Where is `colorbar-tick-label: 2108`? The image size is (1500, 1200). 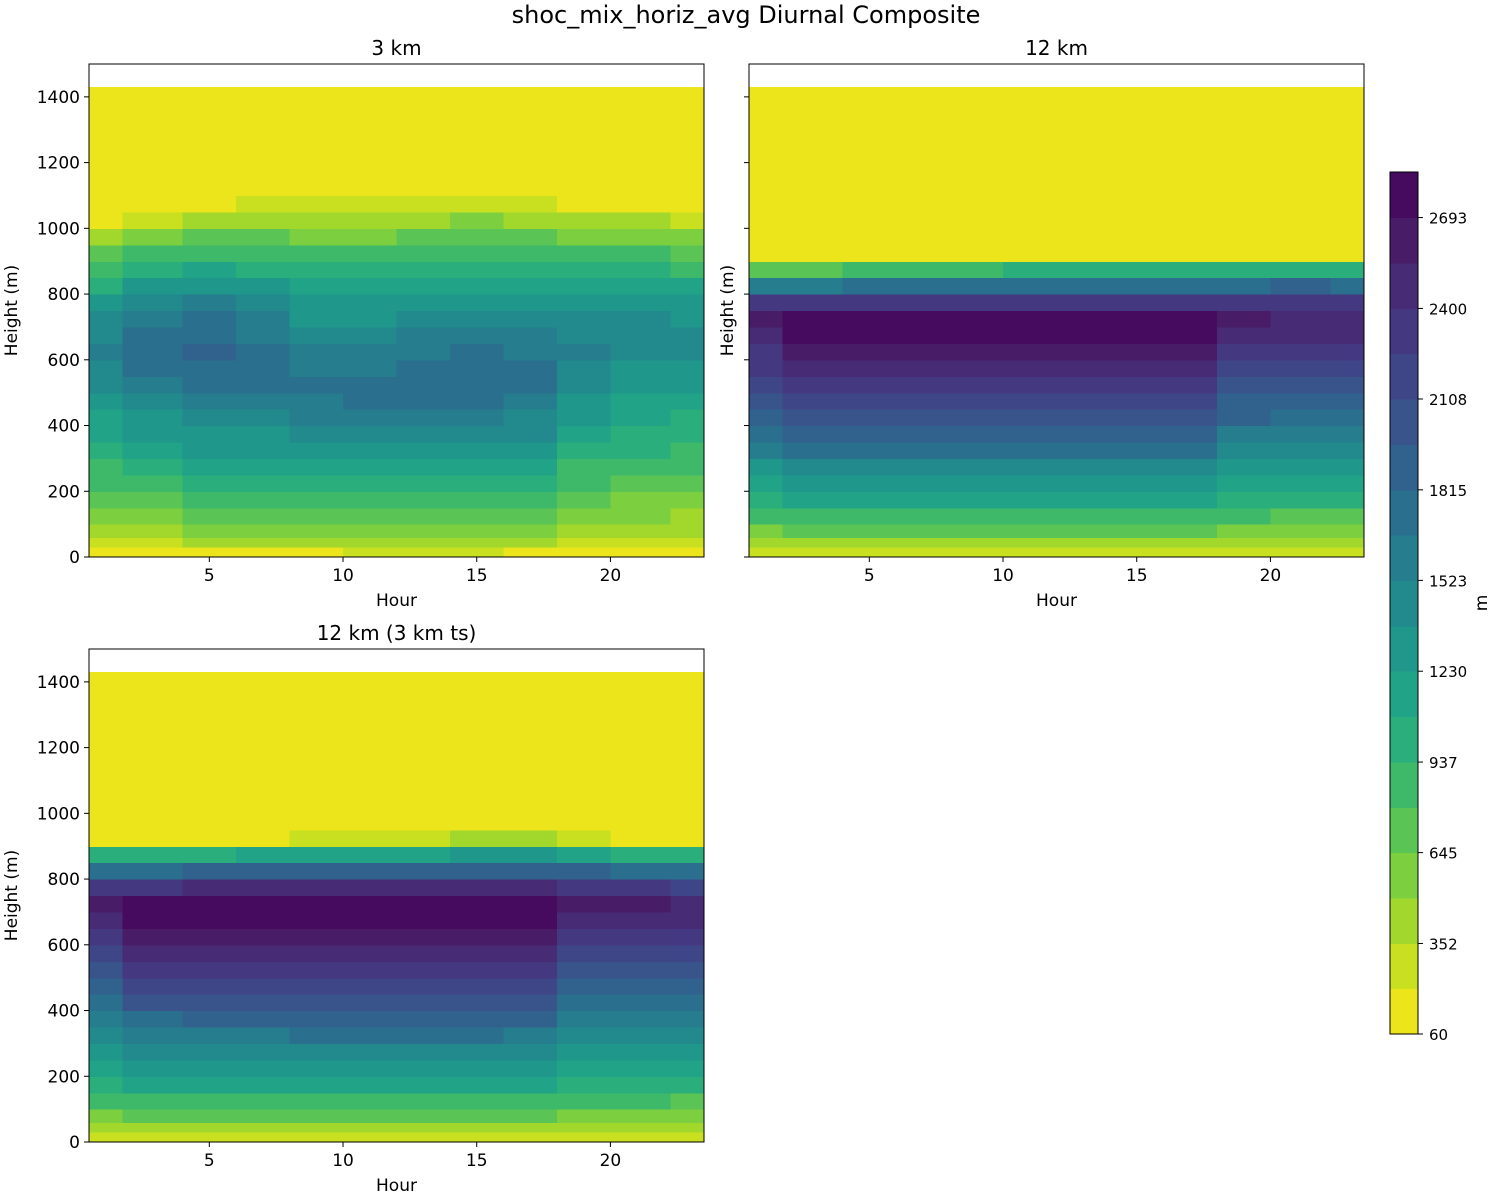 colorbar-tick-label: 2108 is located at coordinates (1448, 400).